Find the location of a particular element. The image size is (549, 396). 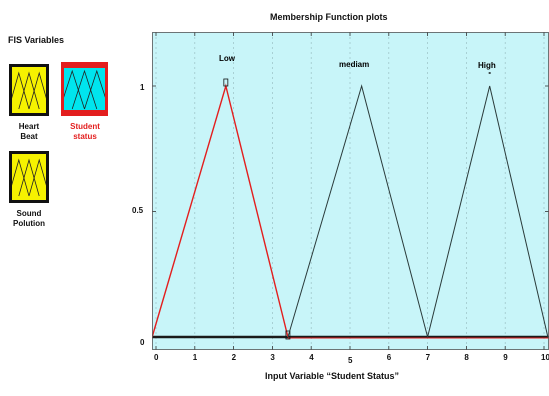

y-tick-label: 0.5 is located at coordinates (138, 210).